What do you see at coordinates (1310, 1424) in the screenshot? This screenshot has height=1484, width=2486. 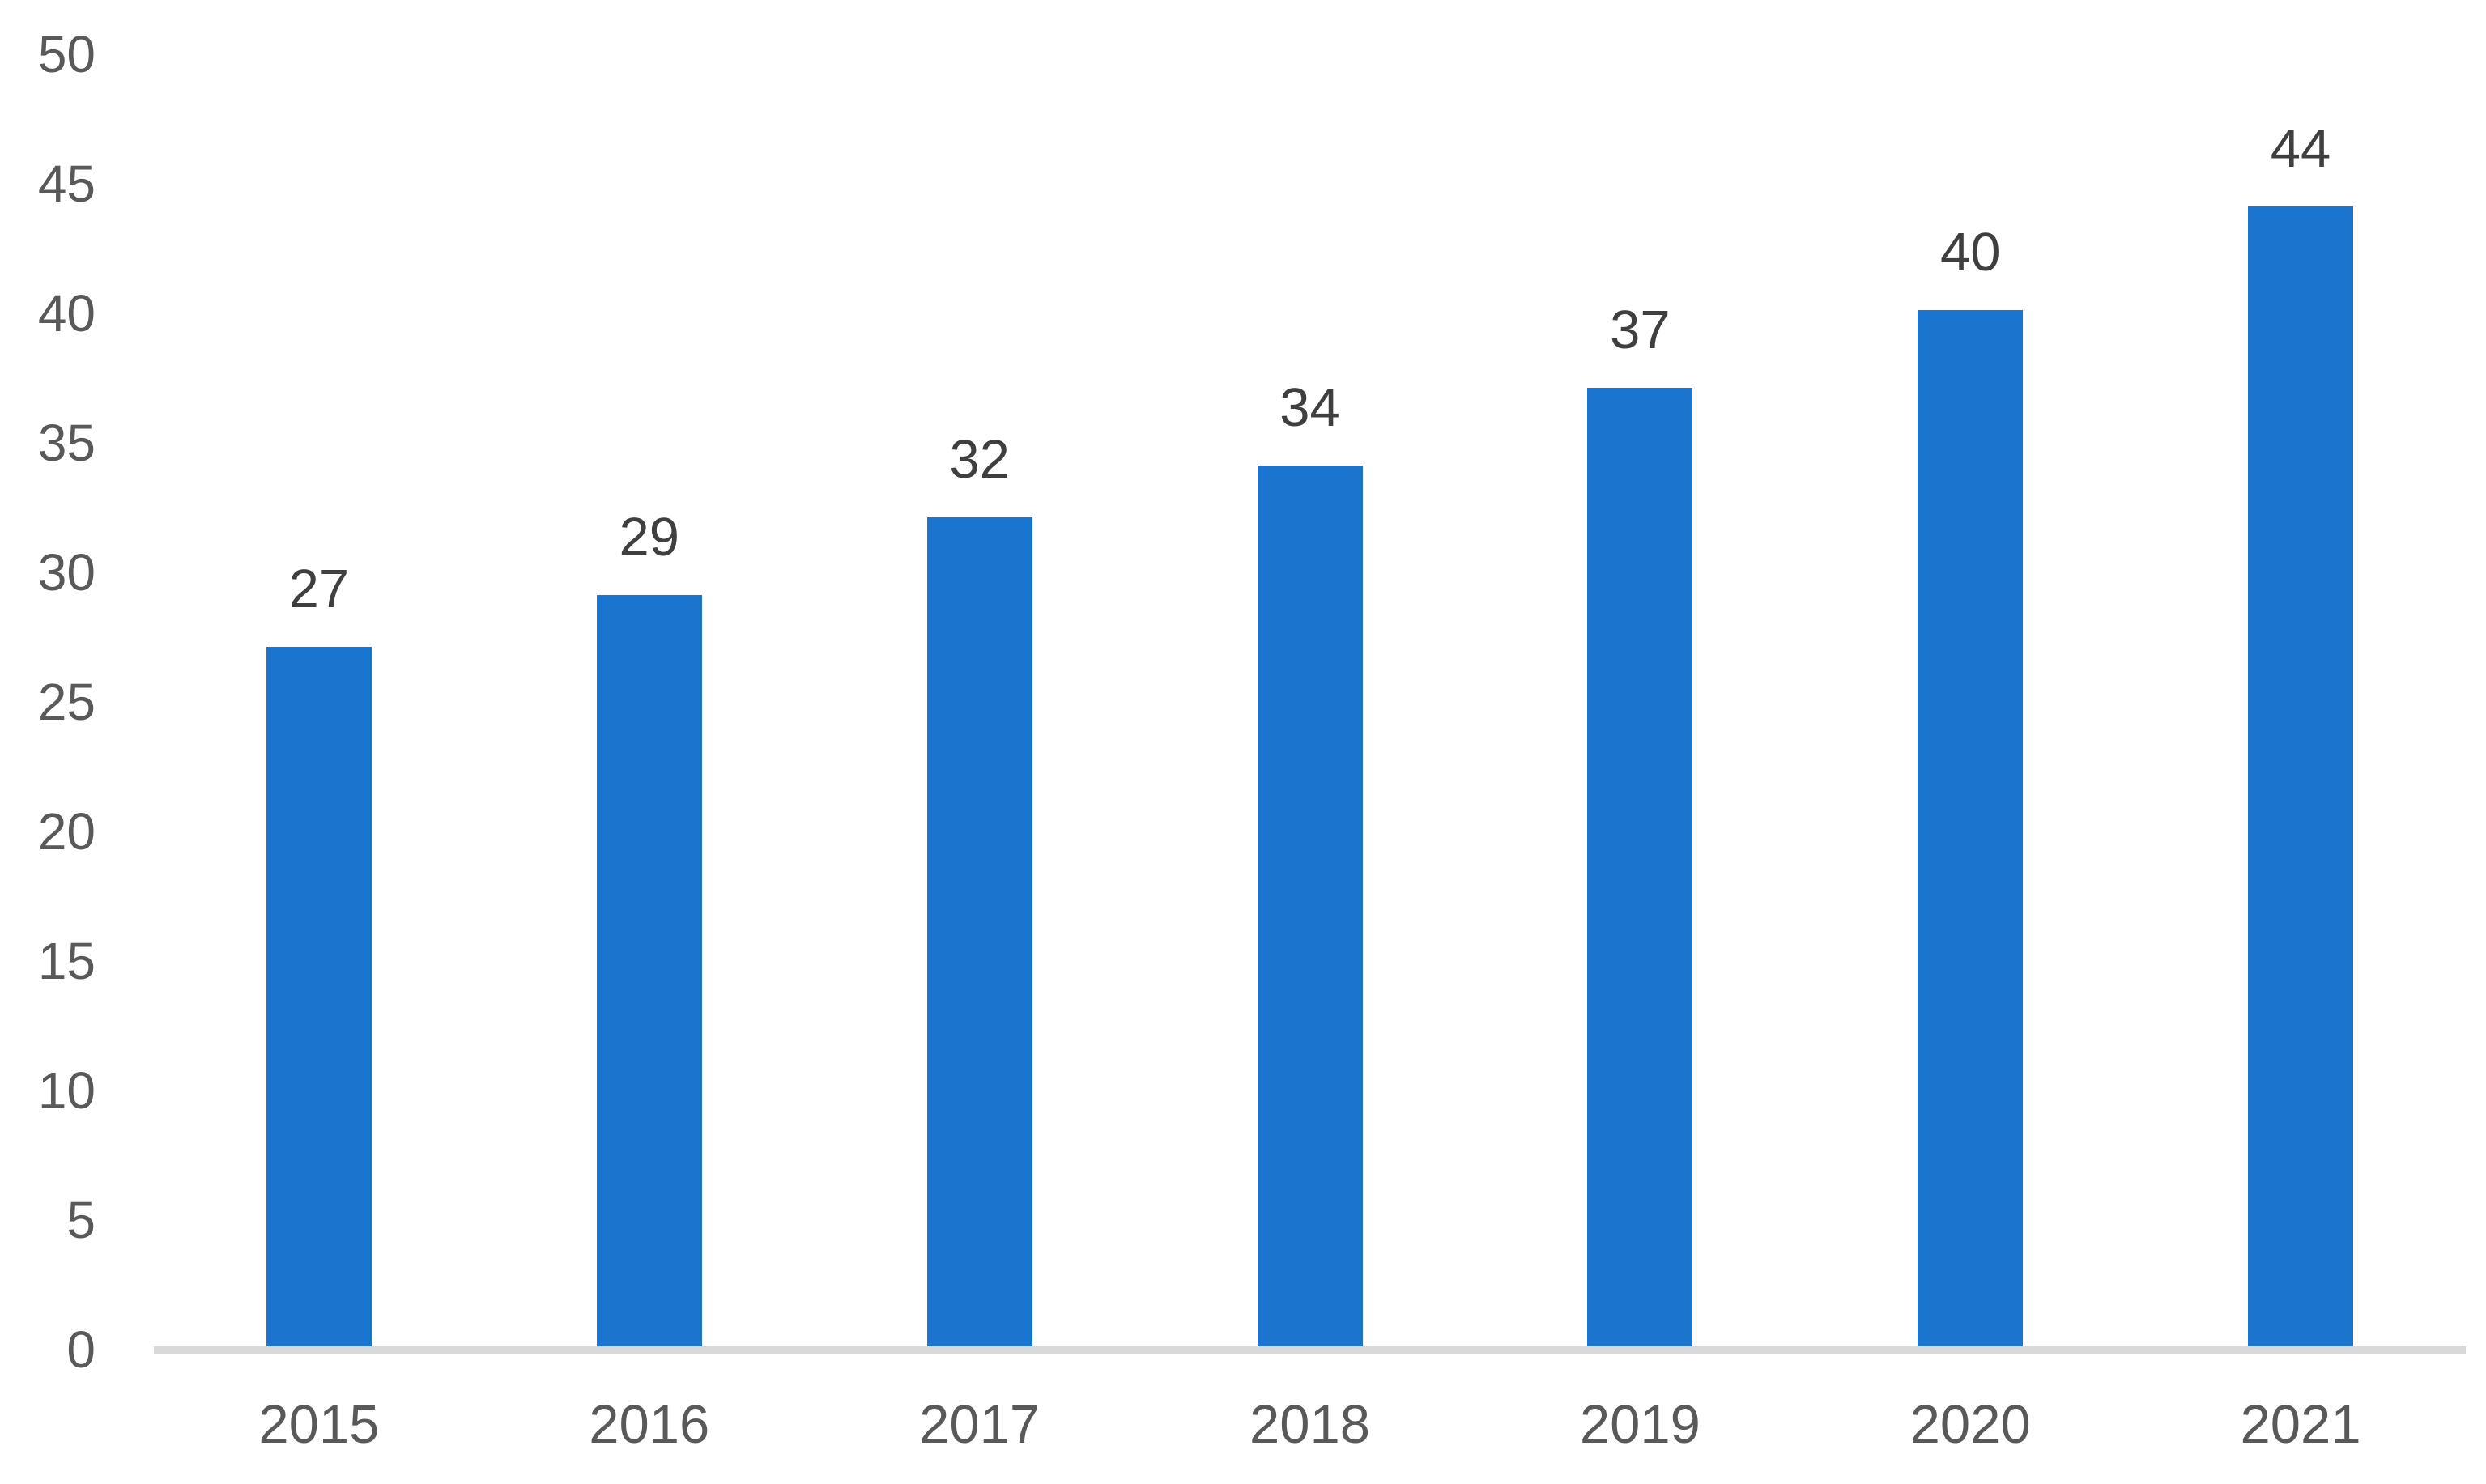 I see `x-tick-label-2018: 2018` at bounding box center [1310, 1424].